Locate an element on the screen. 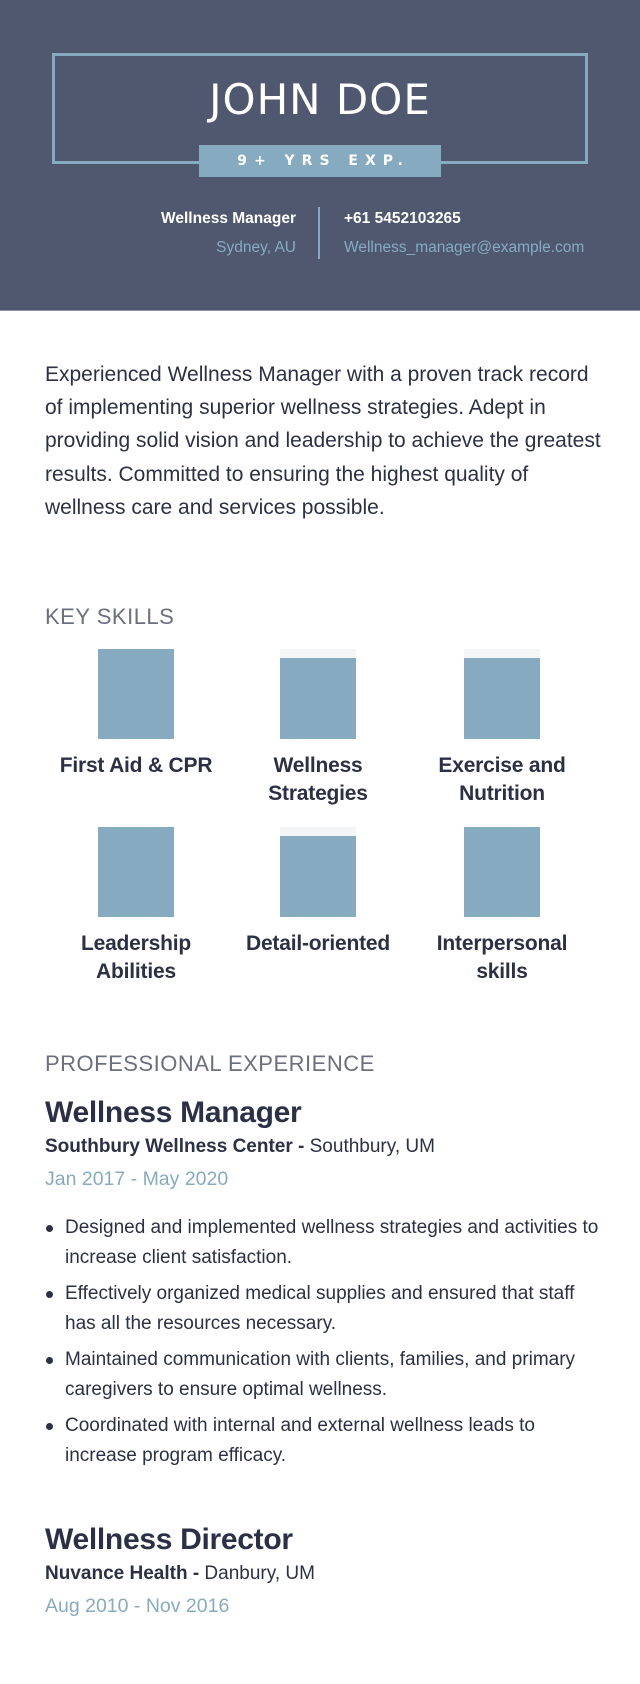 Image resolution: width=640 pixels, height=1684 pixels. skill-item: Exercise and Nutrition is located at coordinates (502, 728).